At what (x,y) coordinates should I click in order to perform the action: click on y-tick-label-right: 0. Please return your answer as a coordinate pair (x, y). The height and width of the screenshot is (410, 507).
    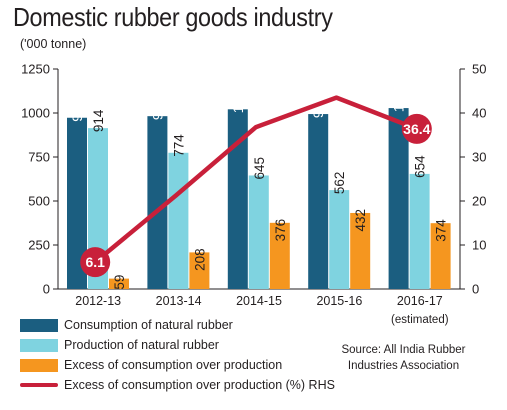
    Looking at the image, I should click on (475, 289).